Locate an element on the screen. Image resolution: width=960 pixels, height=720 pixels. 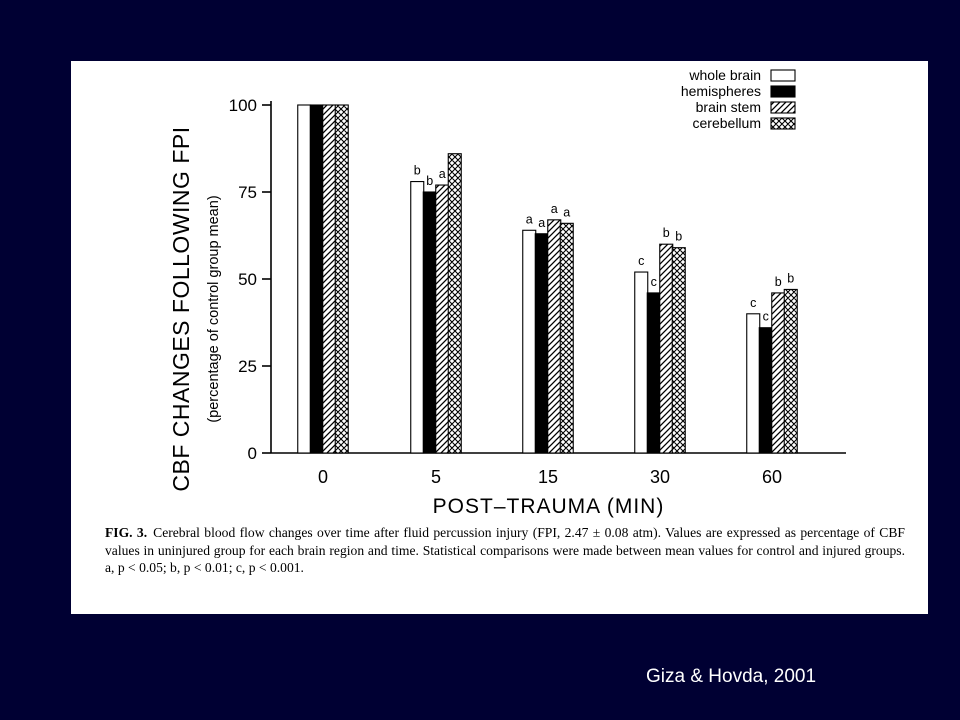
y-tick-label: 75 is located at coordinates (247, 192).